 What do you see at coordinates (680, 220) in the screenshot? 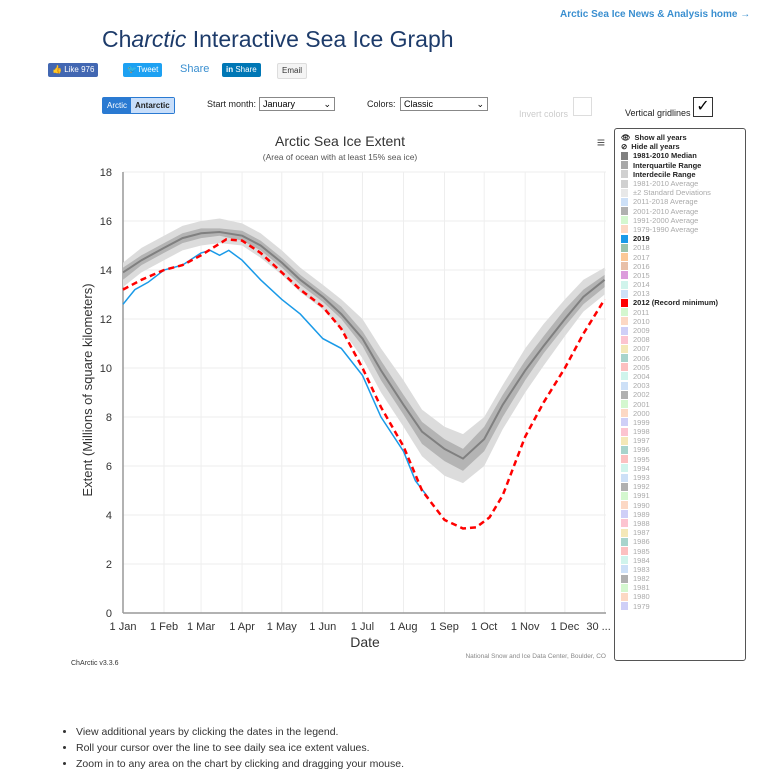
I see `legend-item: 1991-2000 Average` at bounding box center [680, 220].